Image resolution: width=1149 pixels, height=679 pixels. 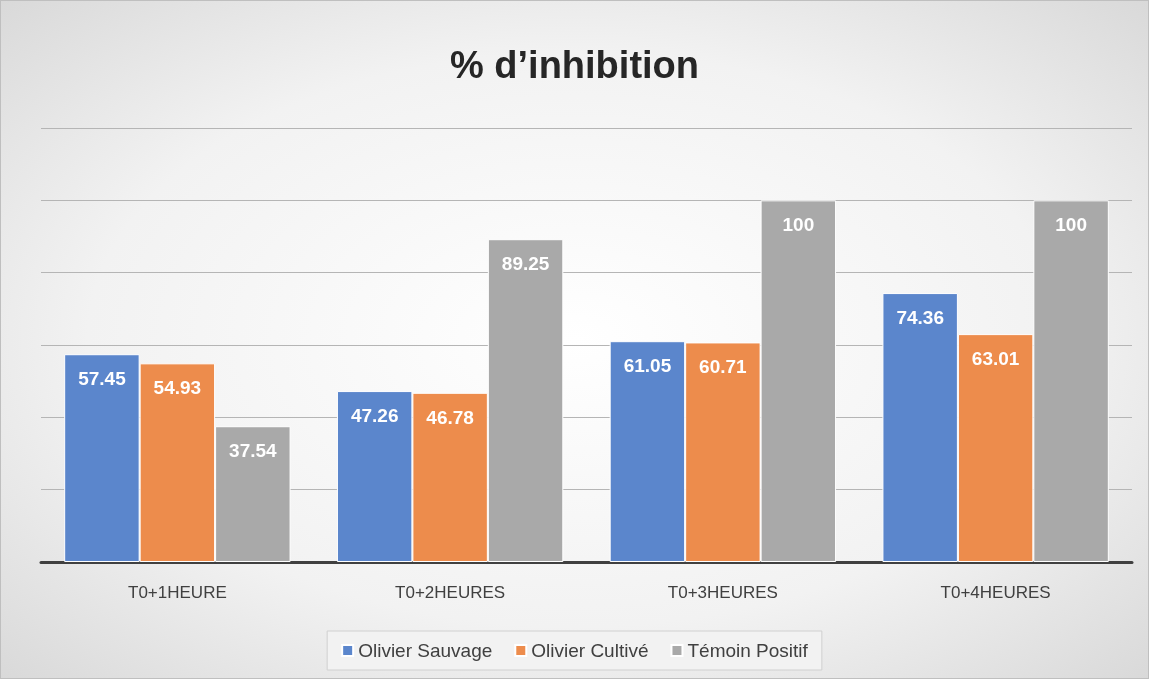 I want to click on x-tick-label: T0+3HEURES, so click(x=722, y=592).